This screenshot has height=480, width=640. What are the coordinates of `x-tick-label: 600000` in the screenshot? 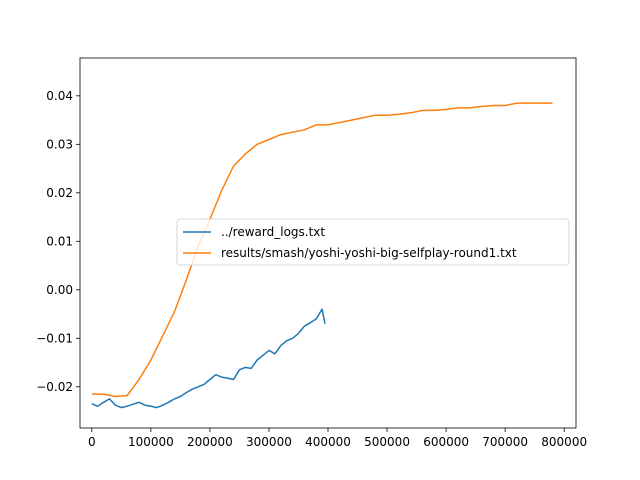 It's located at (446, 442).